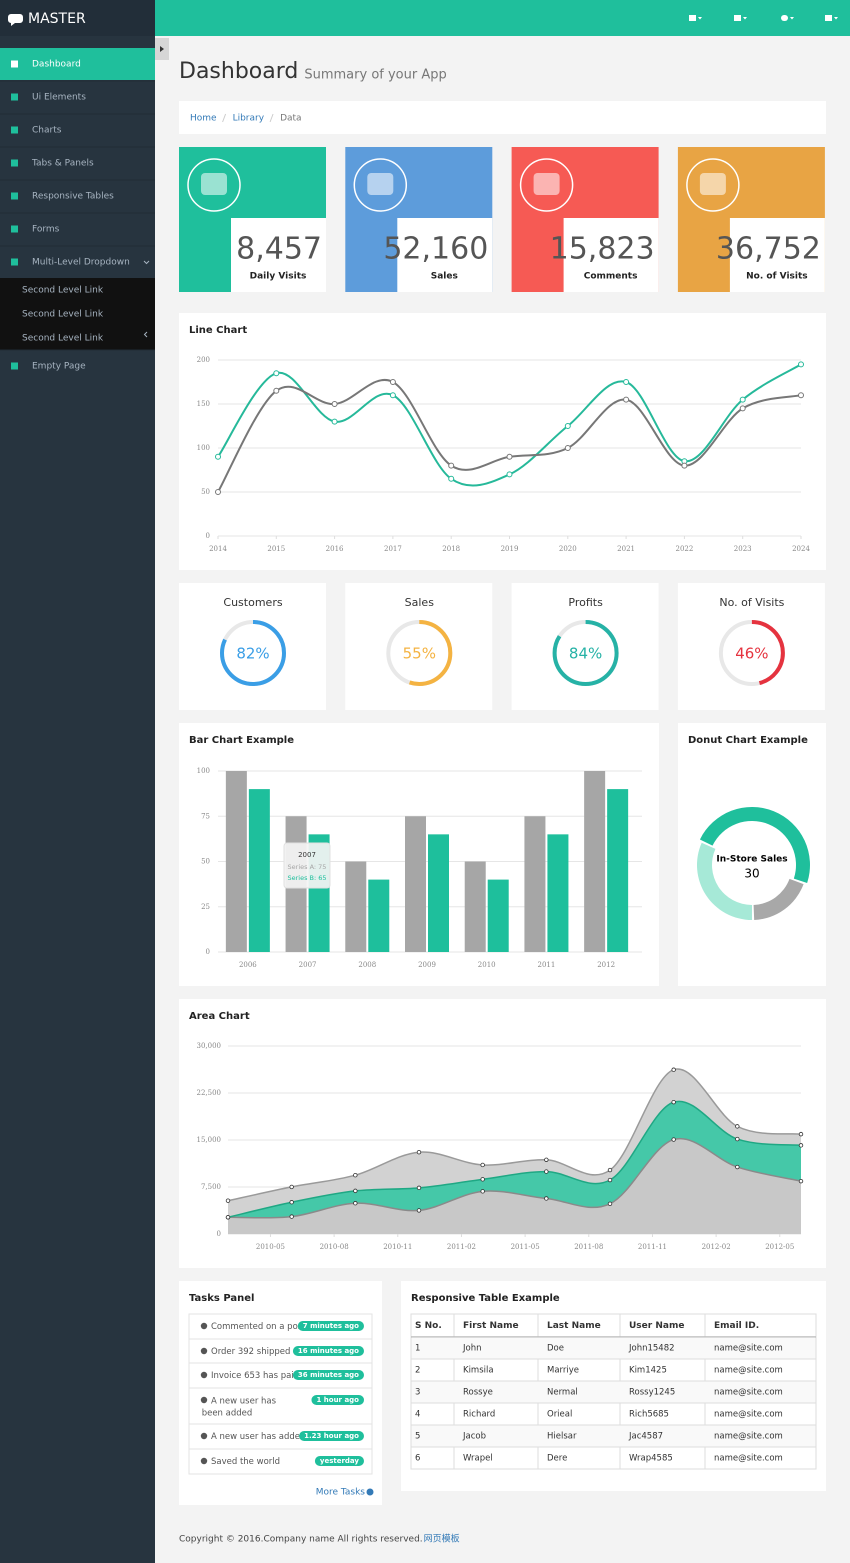  I want to click on gauge-title: No. of Visits, so click(751, 602).